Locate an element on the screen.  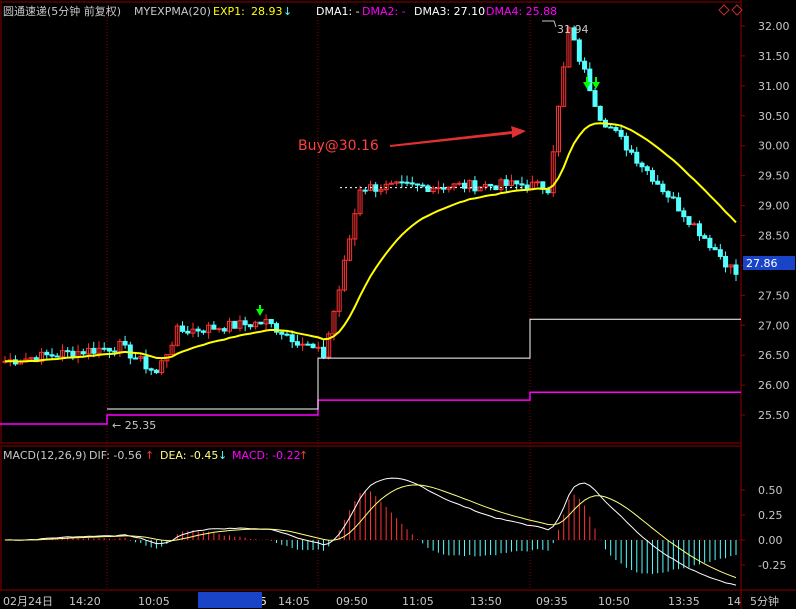
exp1-value: 28.93 is located at coordinates (267, 11).